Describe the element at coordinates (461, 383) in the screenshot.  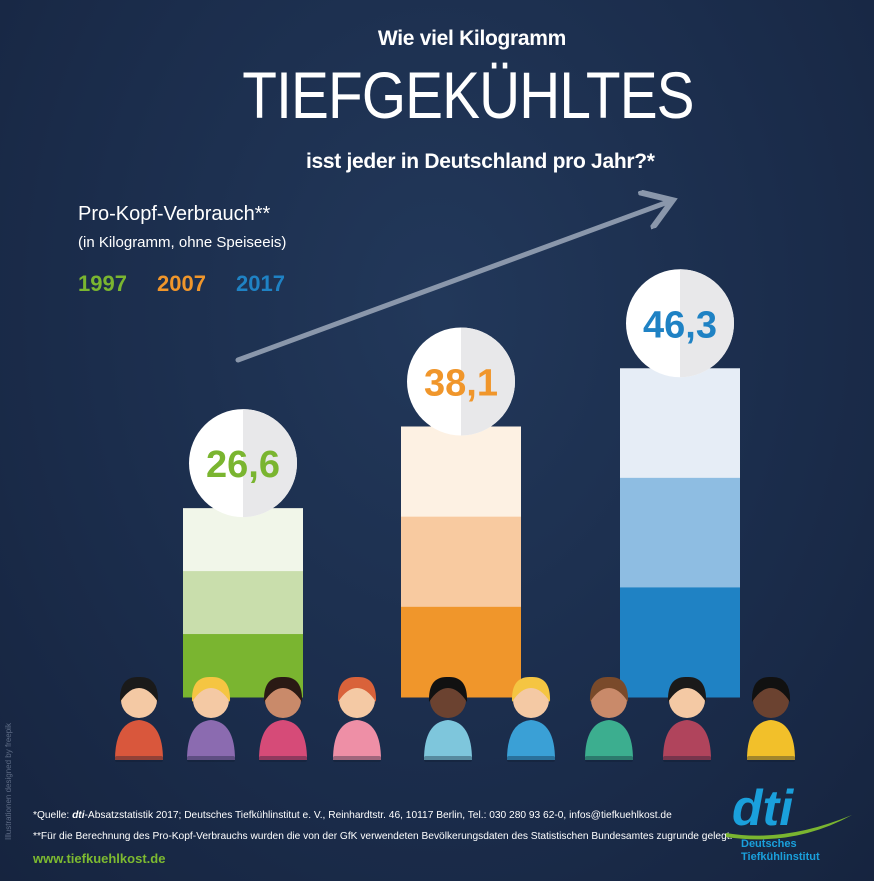
I see `value-label-2007: 38,1` at that location.